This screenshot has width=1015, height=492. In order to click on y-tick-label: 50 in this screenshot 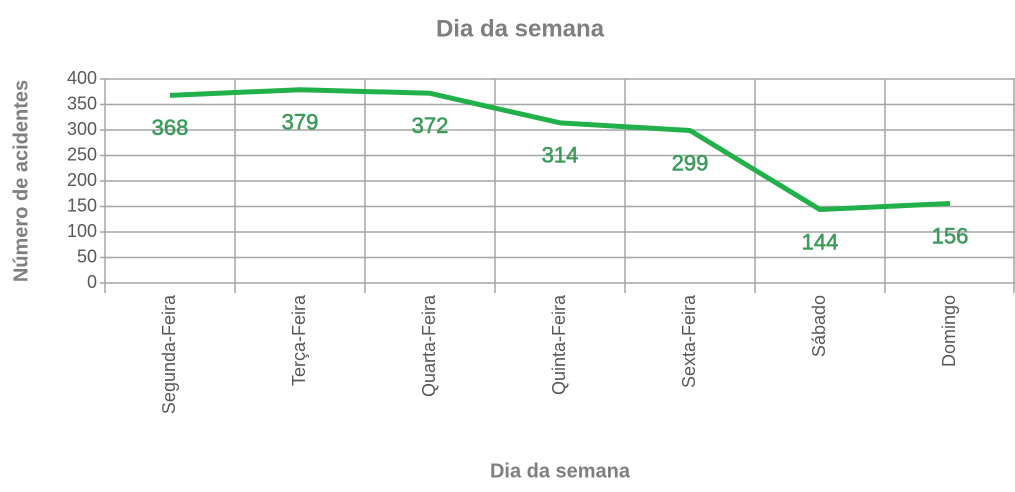, I will do `click(87, 256)`.